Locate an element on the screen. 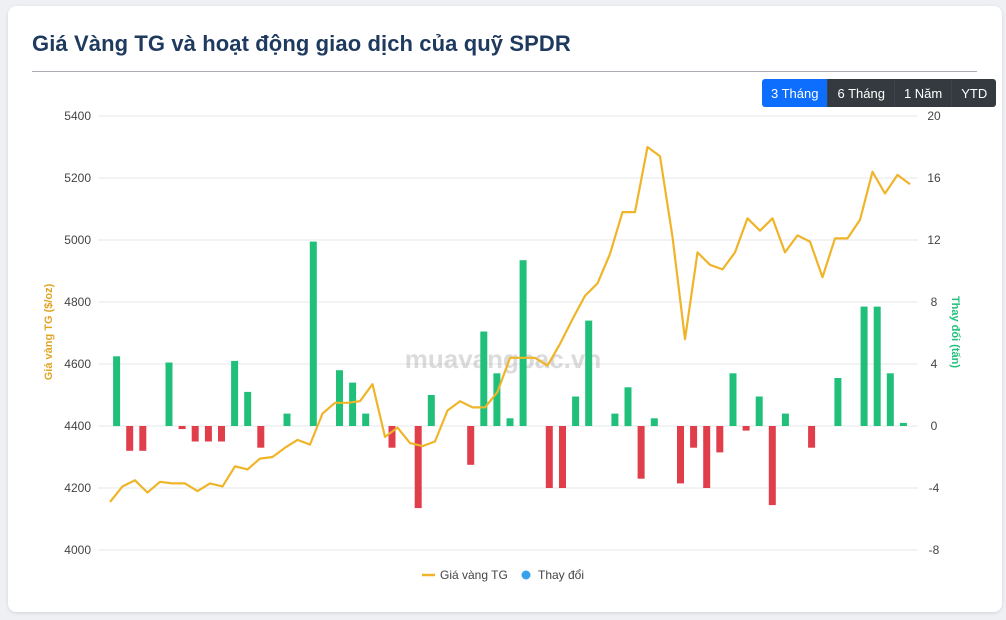 The height and width of the screenshot is (620, 1006). left-tick-label: 5000 is located at coordinates (77, 240).